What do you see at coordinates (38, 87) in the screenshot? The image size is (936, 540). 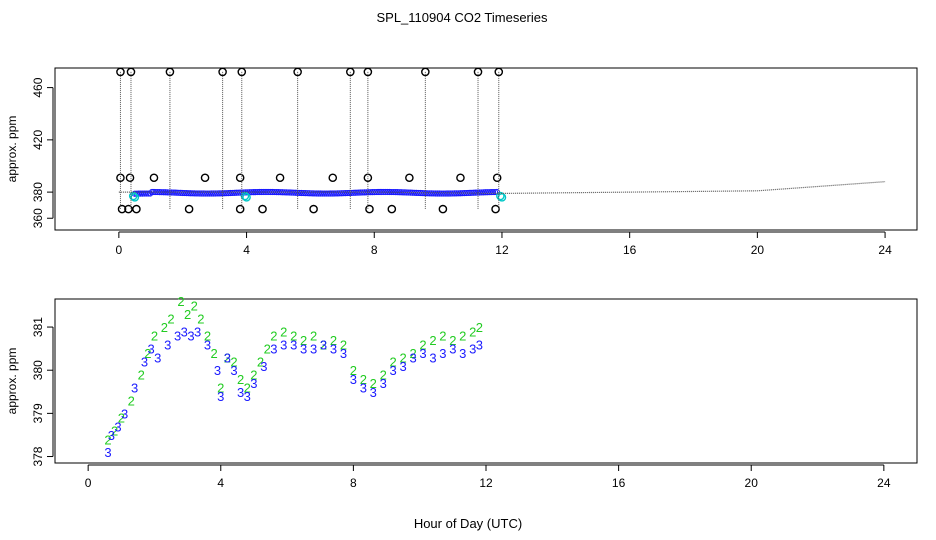 I see `top-y-tick-label: 460` at bounding box center [38, 87].